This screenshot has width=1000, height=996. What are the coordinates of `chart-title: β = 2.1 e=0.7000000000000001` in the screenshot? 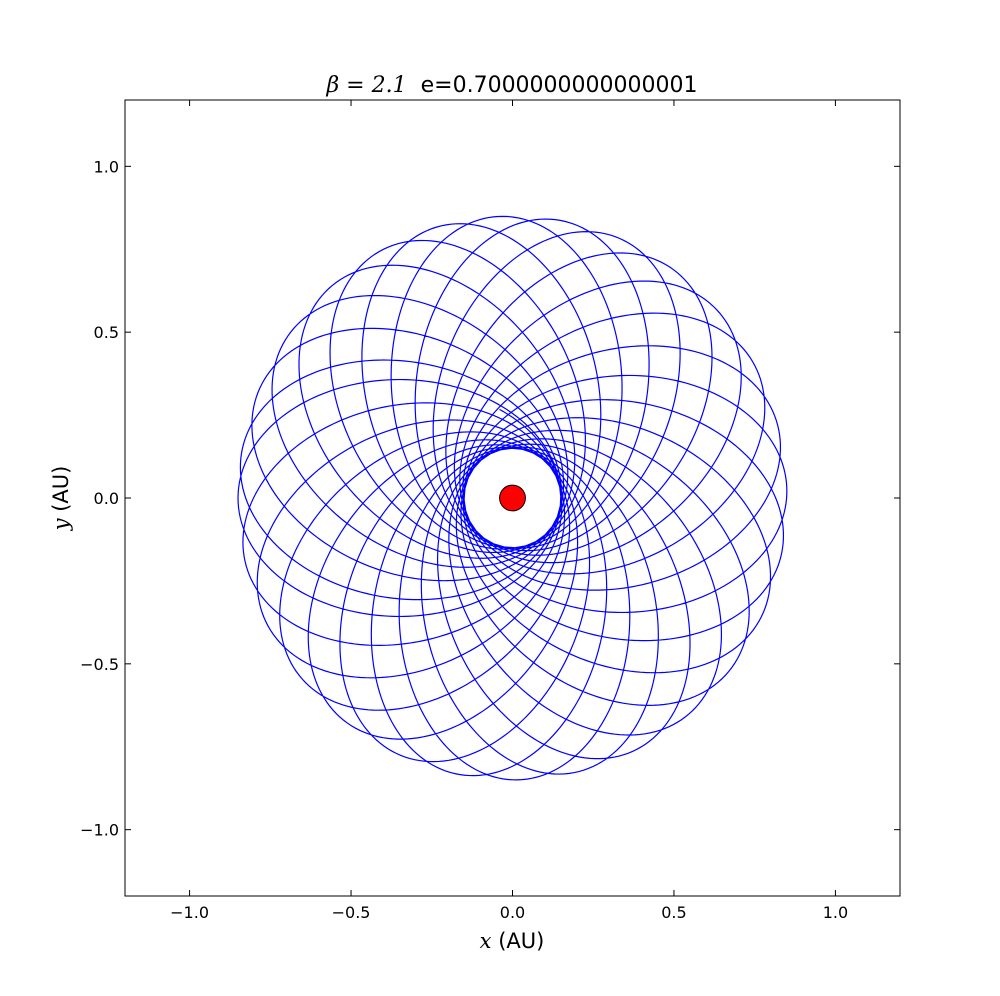 It's located at (511, 85).